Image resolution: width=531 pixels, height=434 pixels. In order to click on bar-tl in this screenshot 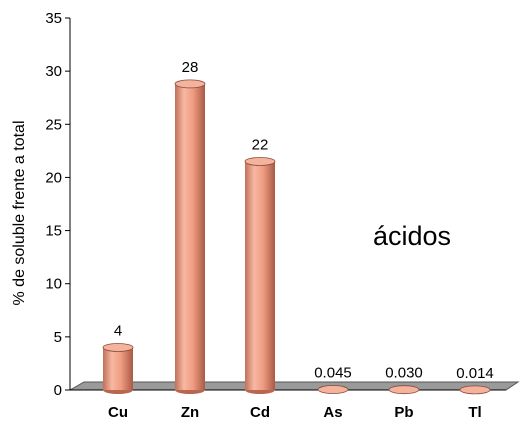, I will do `click(475, 390)`.